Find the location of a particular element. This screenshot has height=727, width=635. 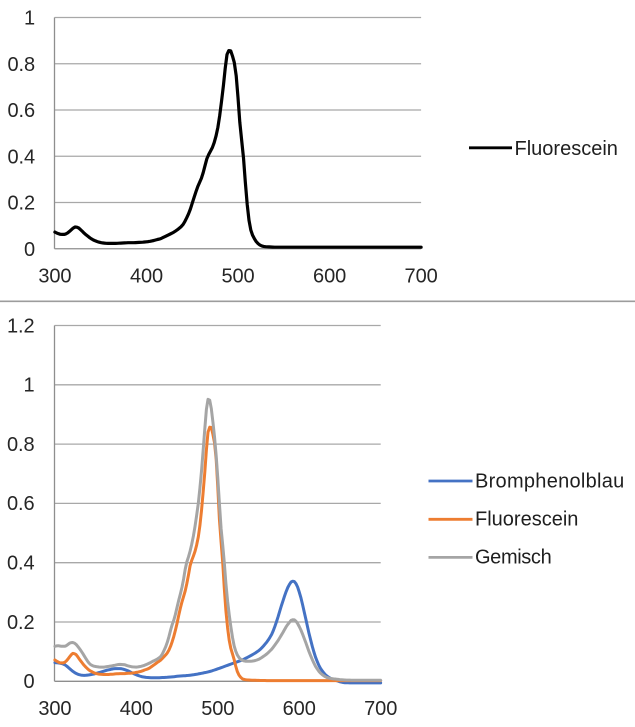

svg-text: Gemisch is located at coordinates (513, 558).